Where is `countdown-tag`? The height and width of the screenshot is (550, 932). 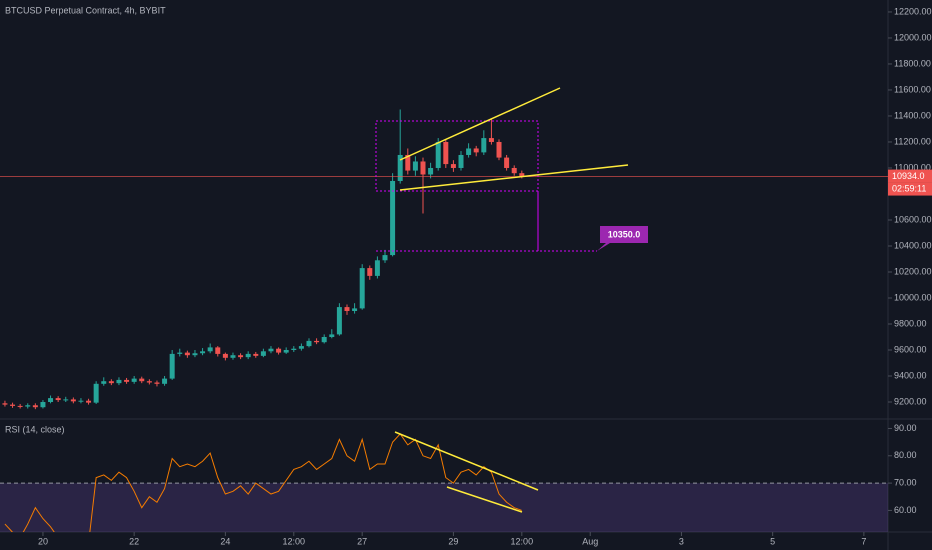 countdown-tag is located at coordinates (910, 189).